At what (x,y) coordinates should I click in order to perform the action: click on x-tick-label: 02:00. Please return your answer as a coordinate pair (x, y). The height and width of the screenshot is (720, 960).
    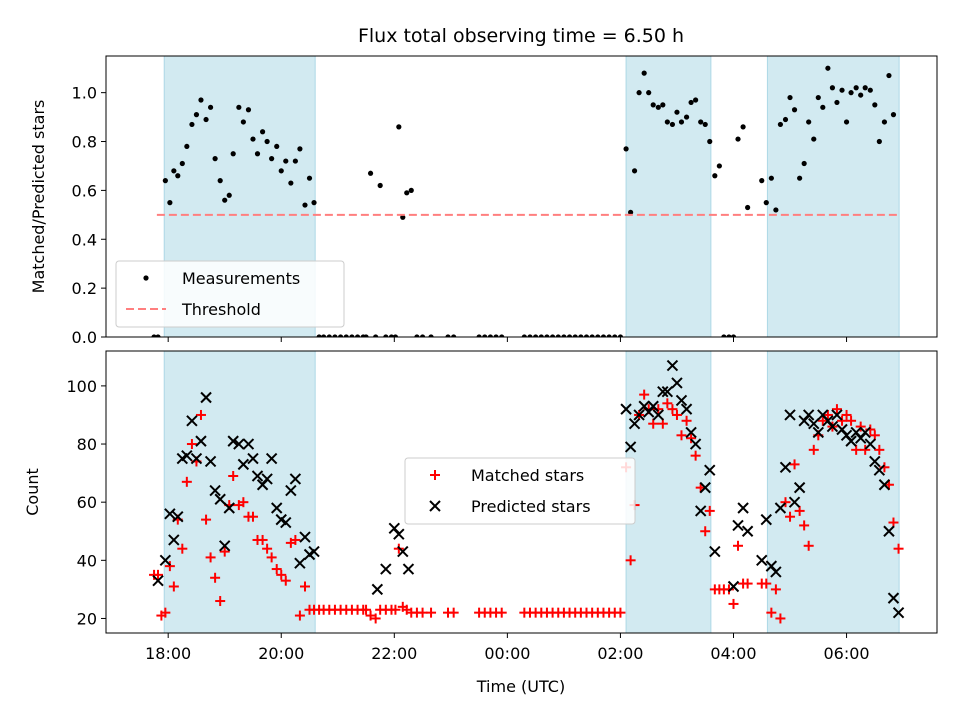
    Looking at the image, I should click on (620, 653).